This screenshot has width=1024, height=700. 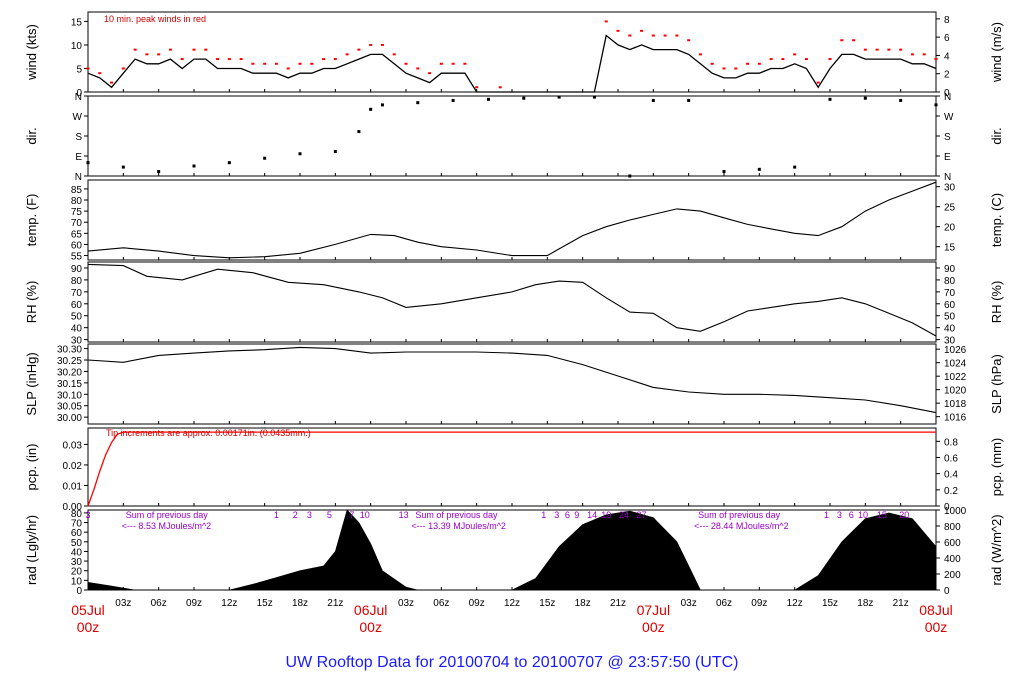 I want to click on dir-tick-label: S, so click(x=78, y=137).